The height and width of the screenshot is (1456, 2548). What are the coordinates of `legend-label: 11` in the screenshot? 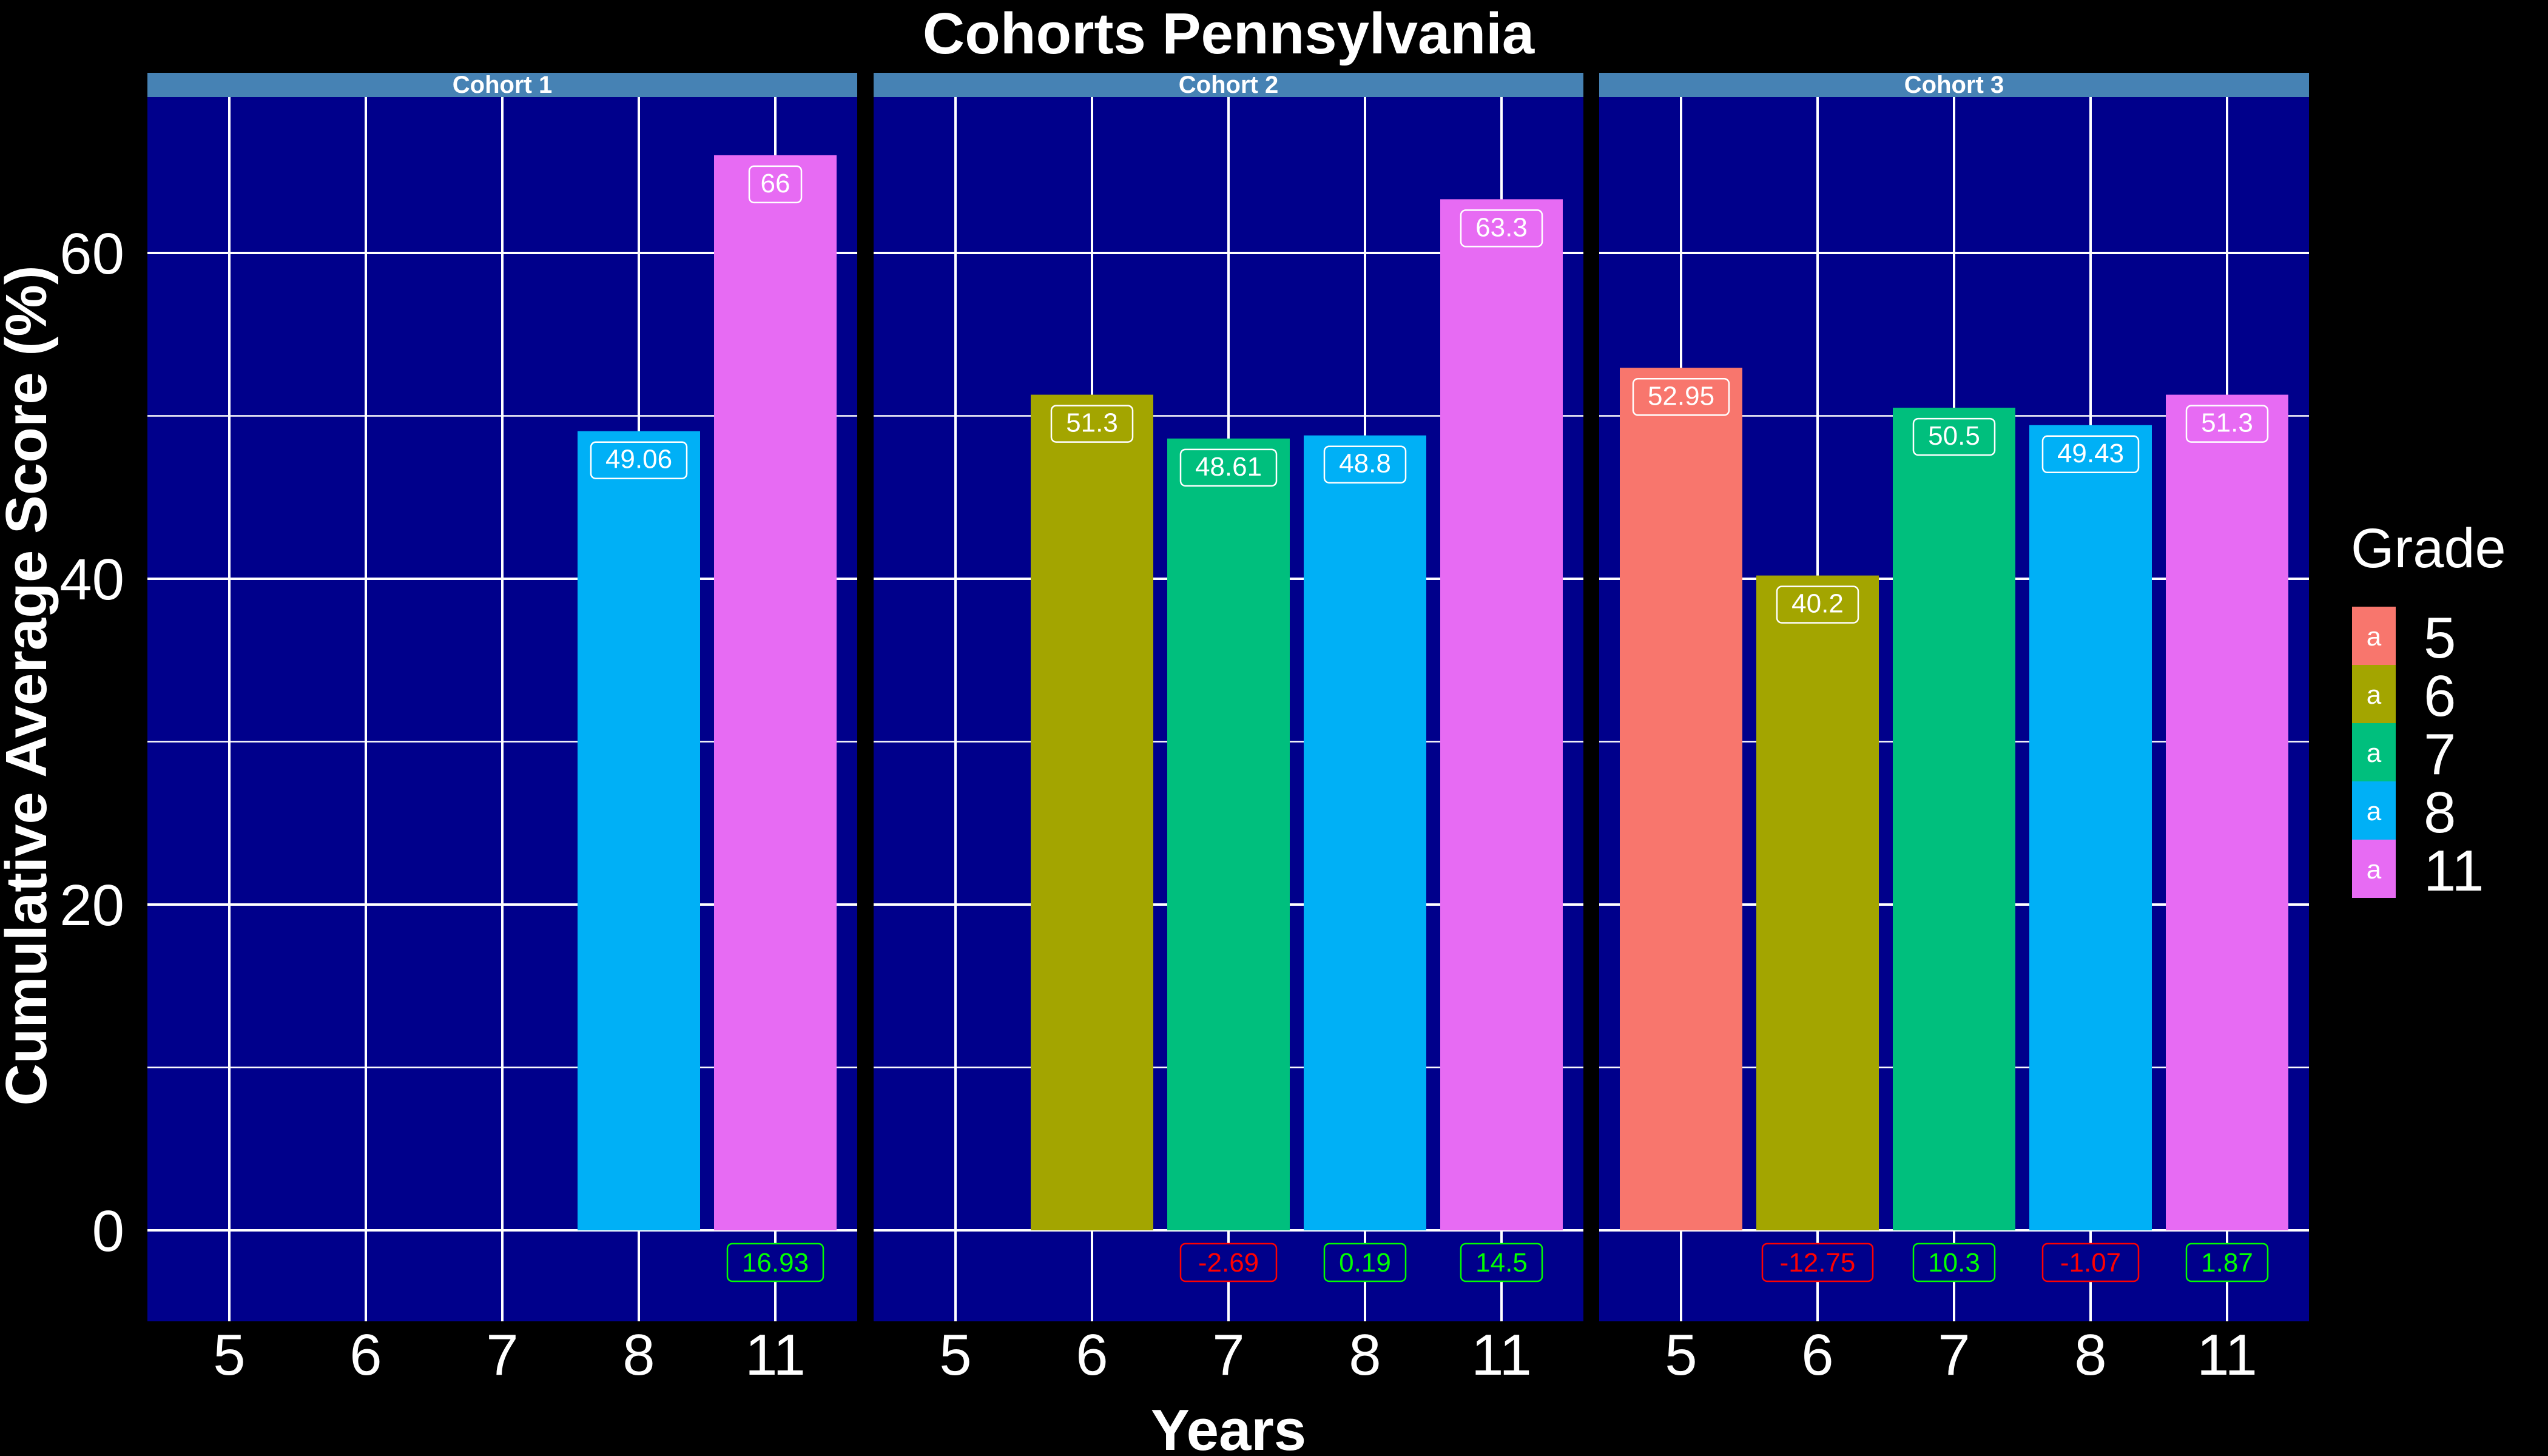 It's located at (2454, 870).